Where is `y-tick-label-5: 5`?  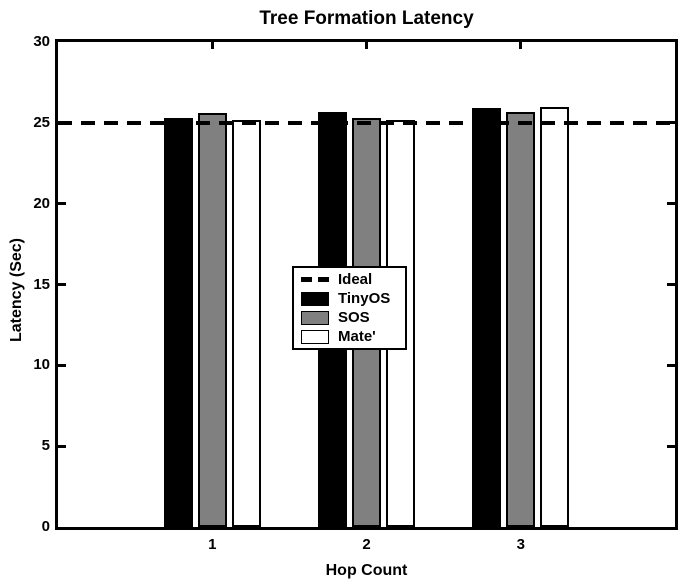
y-tick-label-5: 5 is located at coordinates (45, 446).